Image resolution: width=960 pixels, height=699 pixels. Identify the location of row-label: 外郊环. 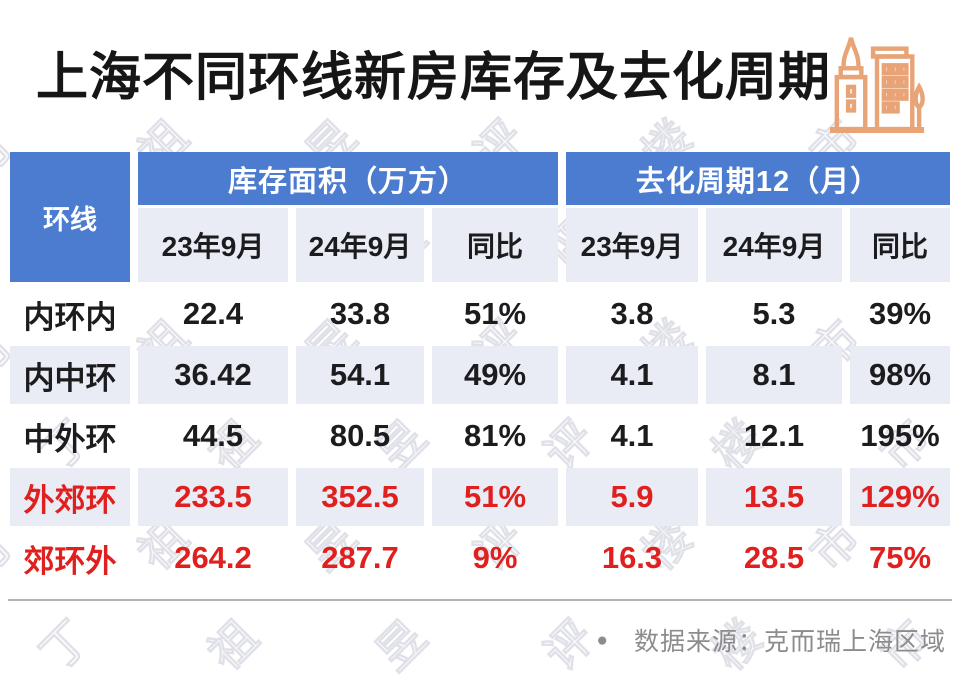
(70, 497).